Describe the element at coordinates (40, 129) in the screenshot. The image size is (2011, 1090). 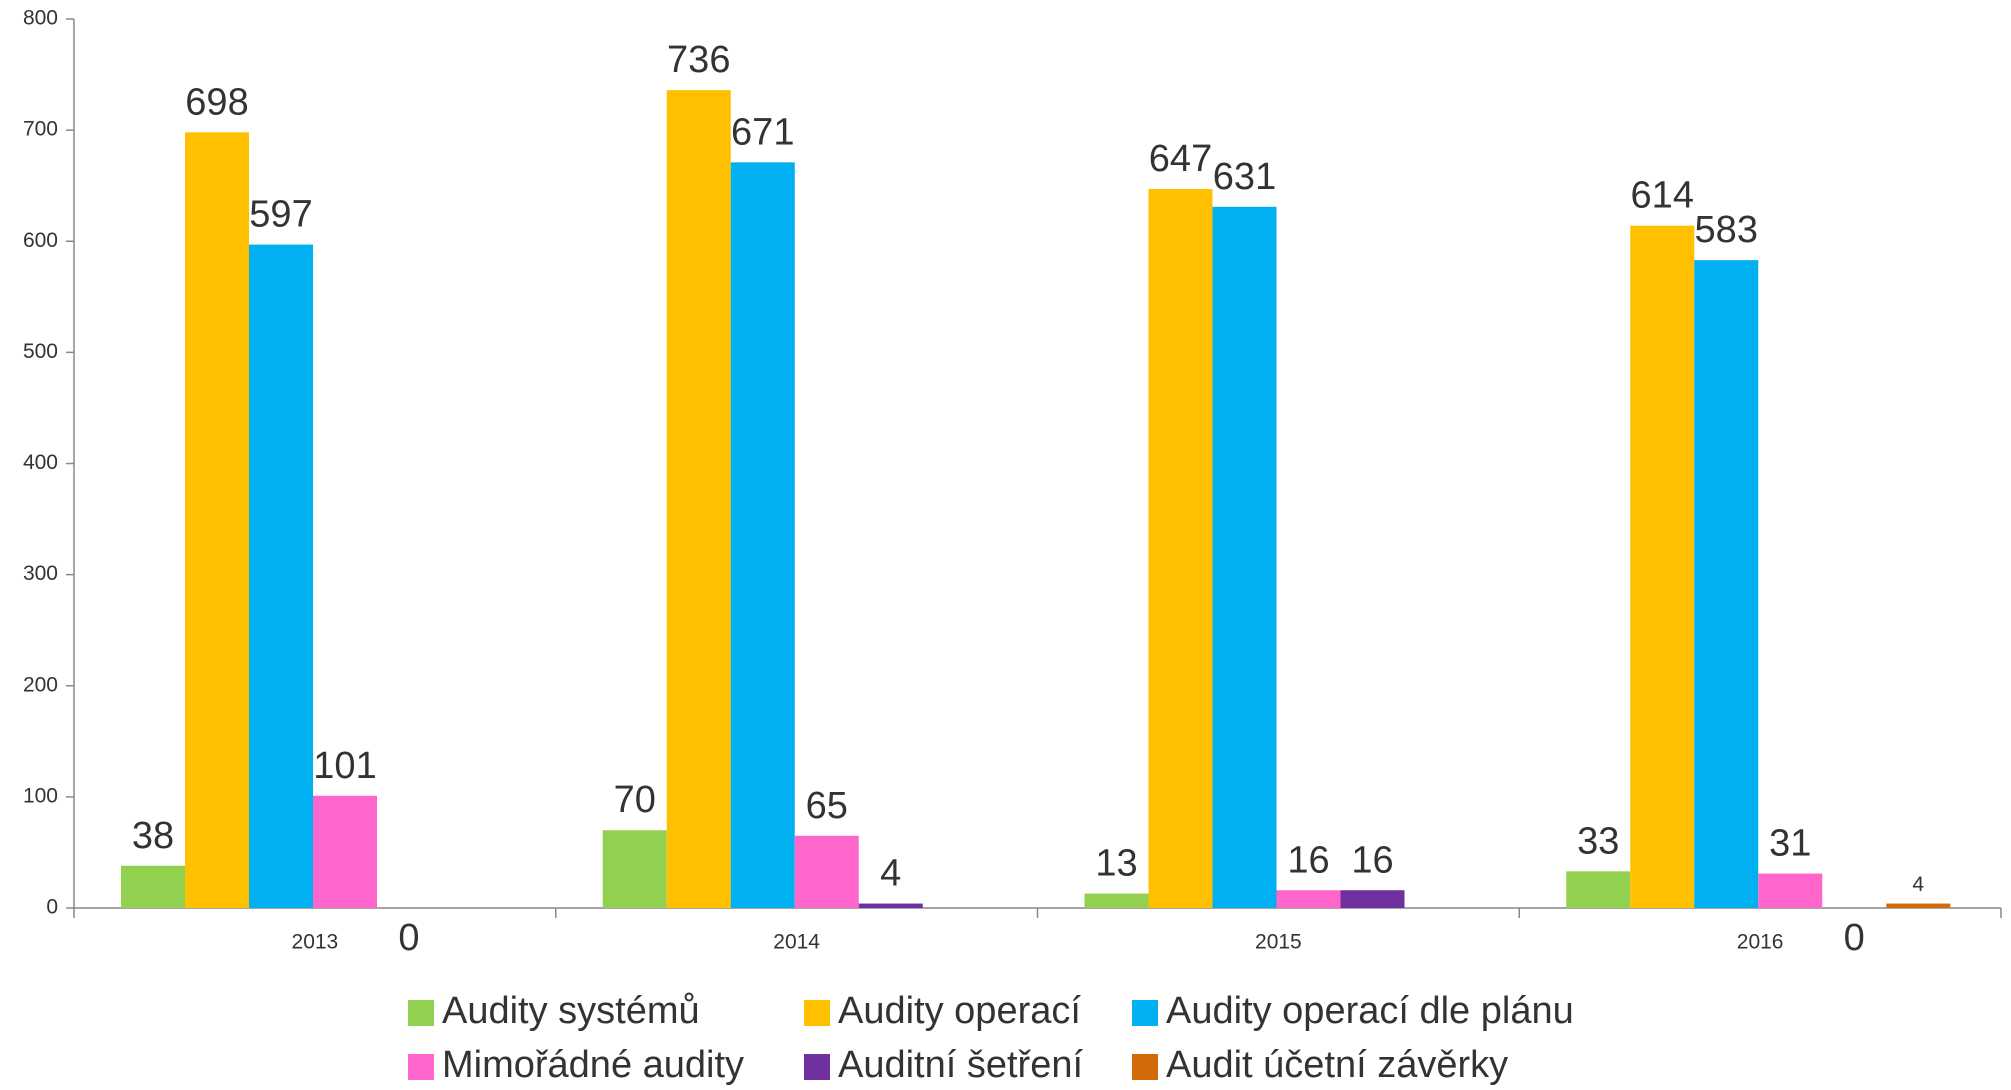
I see `y-tick-label: 700` at that location.